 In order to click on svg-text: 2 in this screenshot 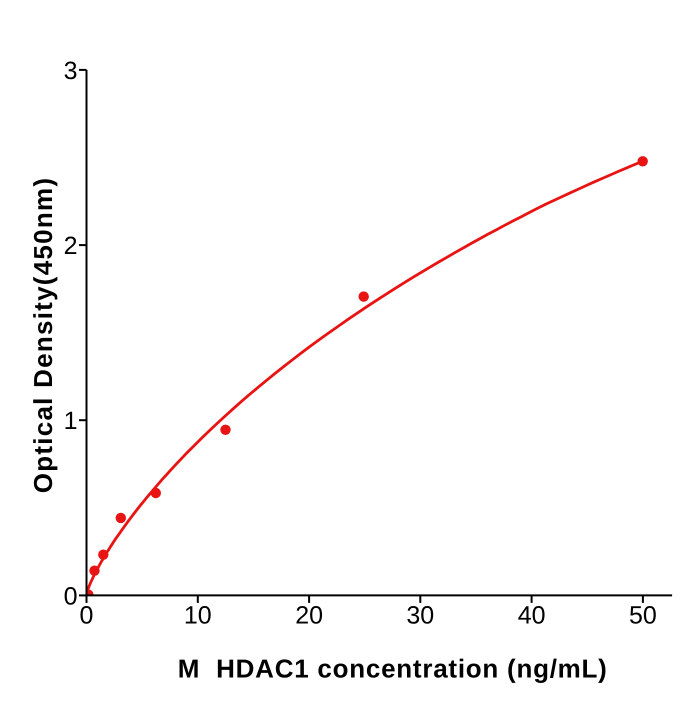, I will do `click(71, 246)`.